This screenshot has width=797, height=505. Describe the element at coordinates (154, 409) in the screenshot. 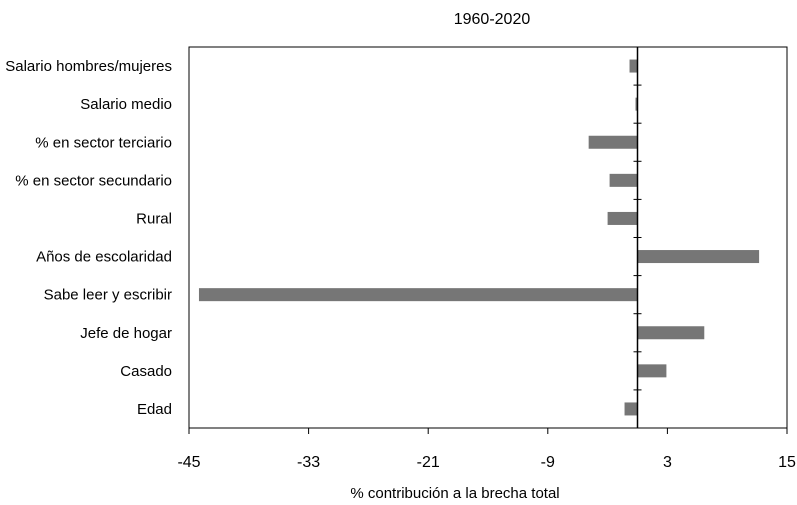

I see `category-label: Edad` at that location.